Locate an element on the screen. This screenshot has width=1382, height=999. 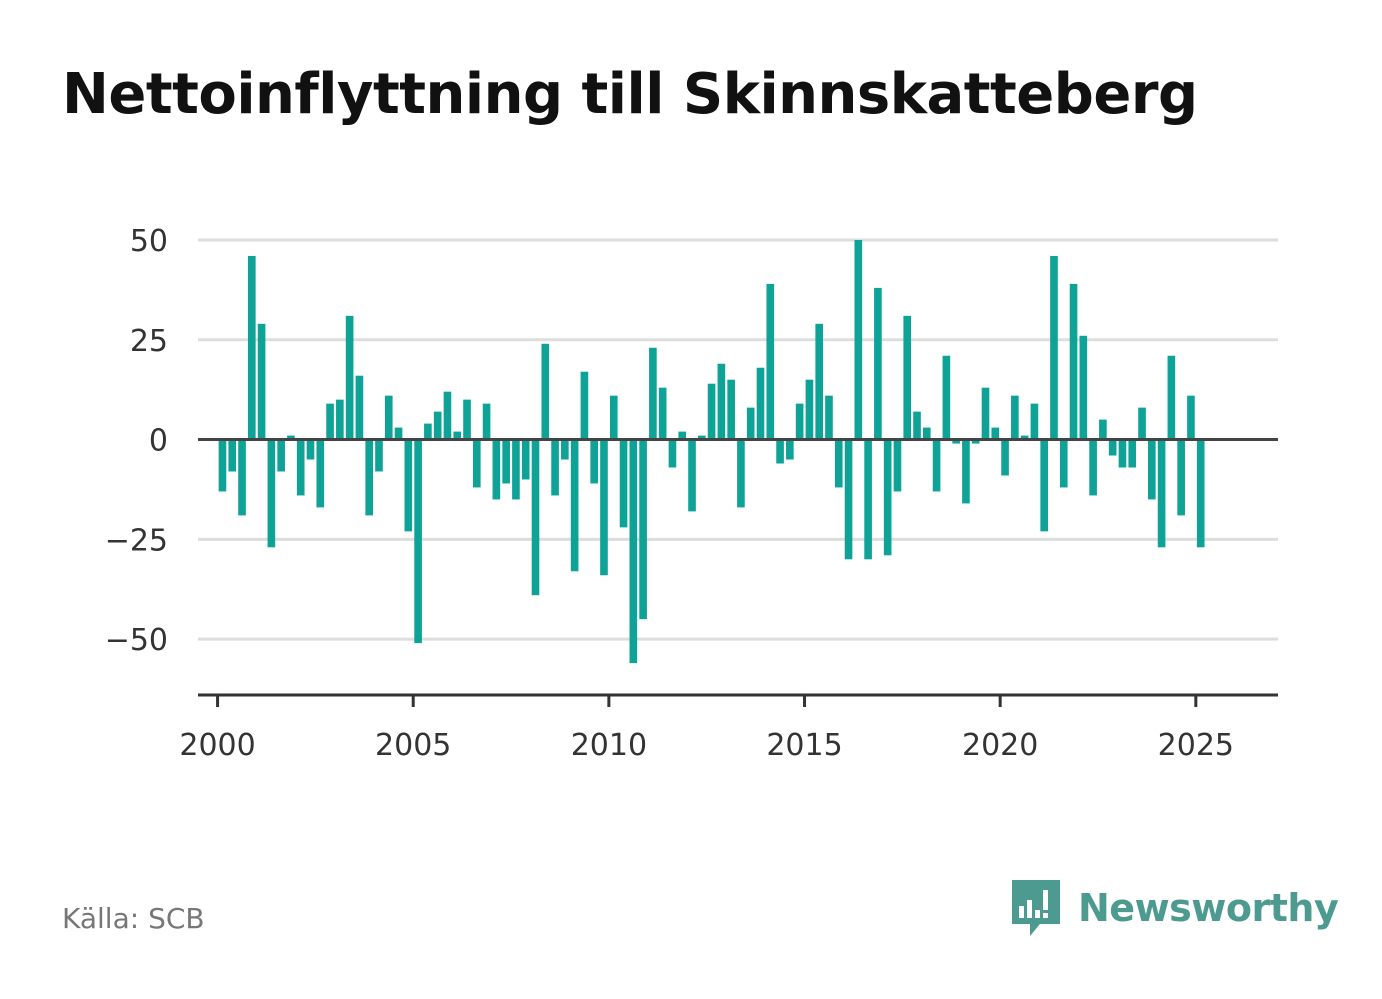
brand-logo: Newsworthy is located at coordinates (1174, 908).